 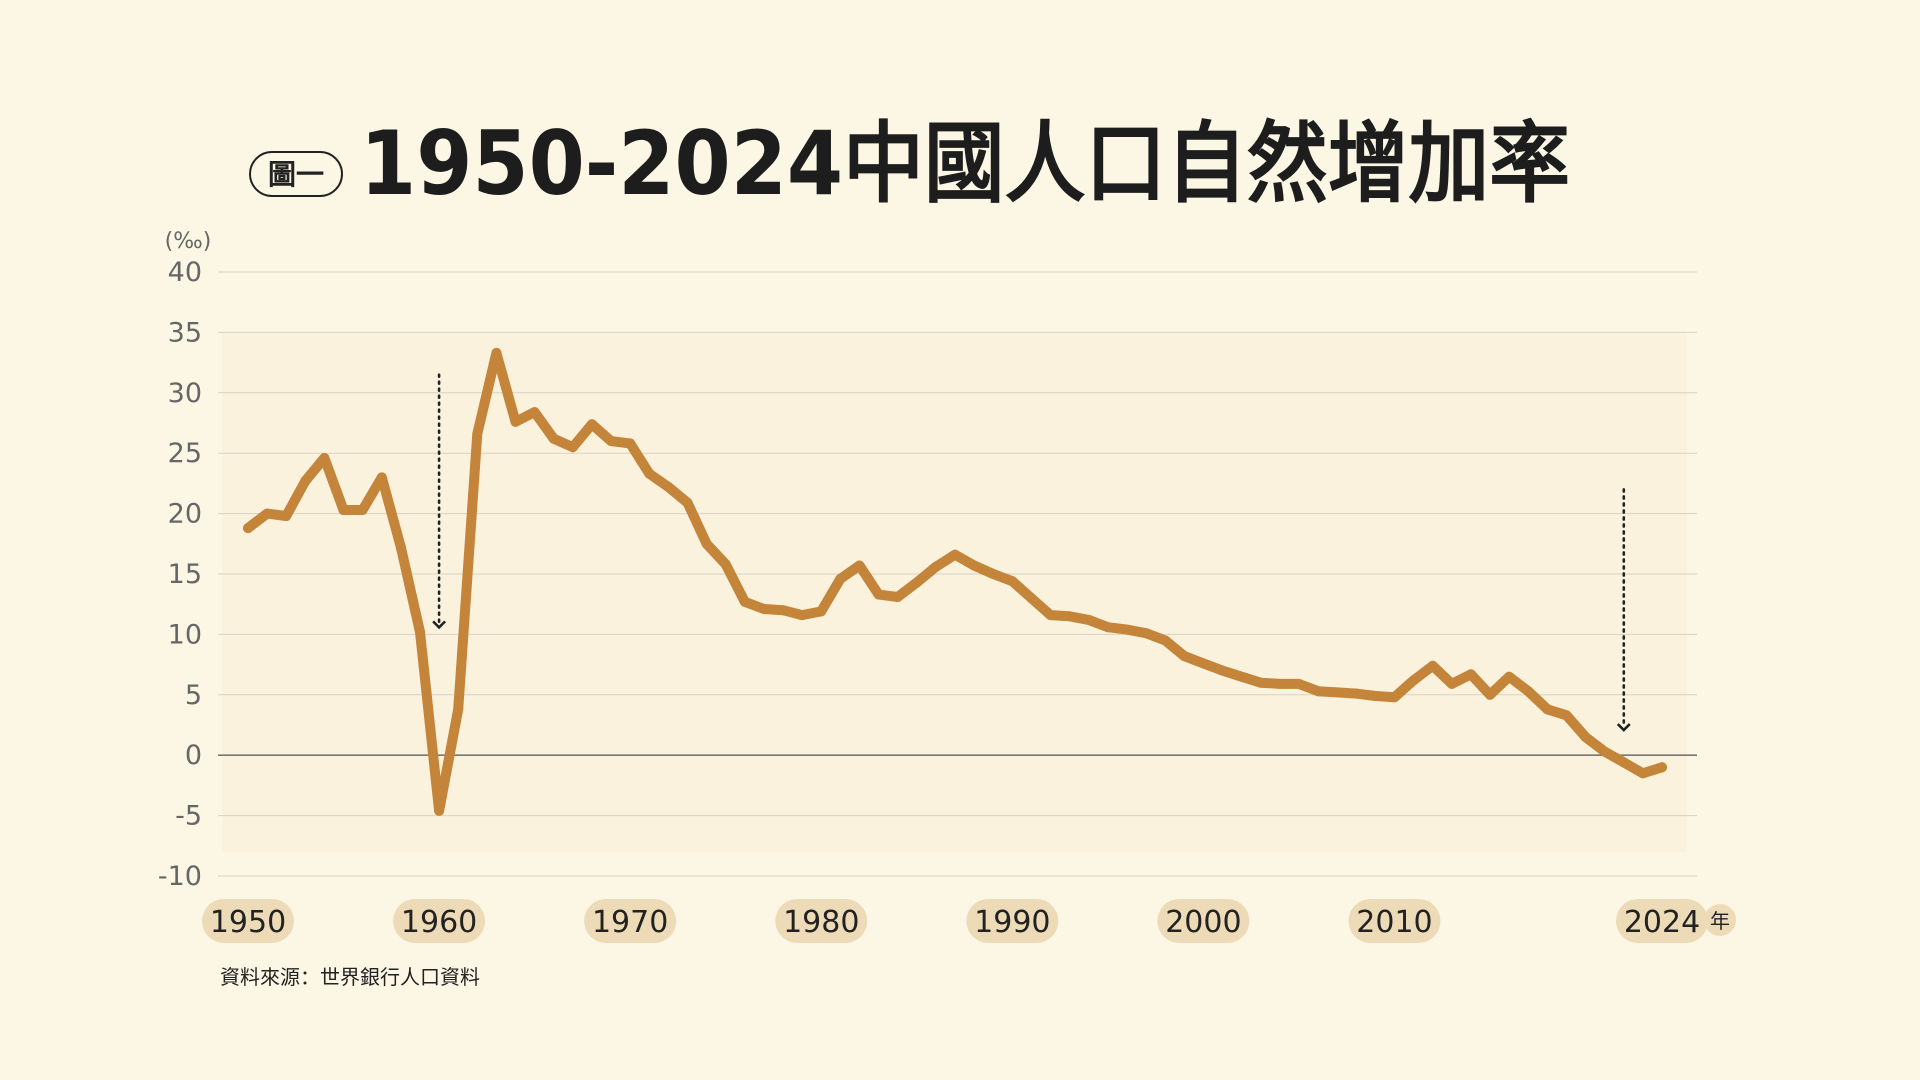 What do you see at coordinates (1394, 697) in the screenshot?
I see `data-point-2010` at bounding box center [1394, 697].